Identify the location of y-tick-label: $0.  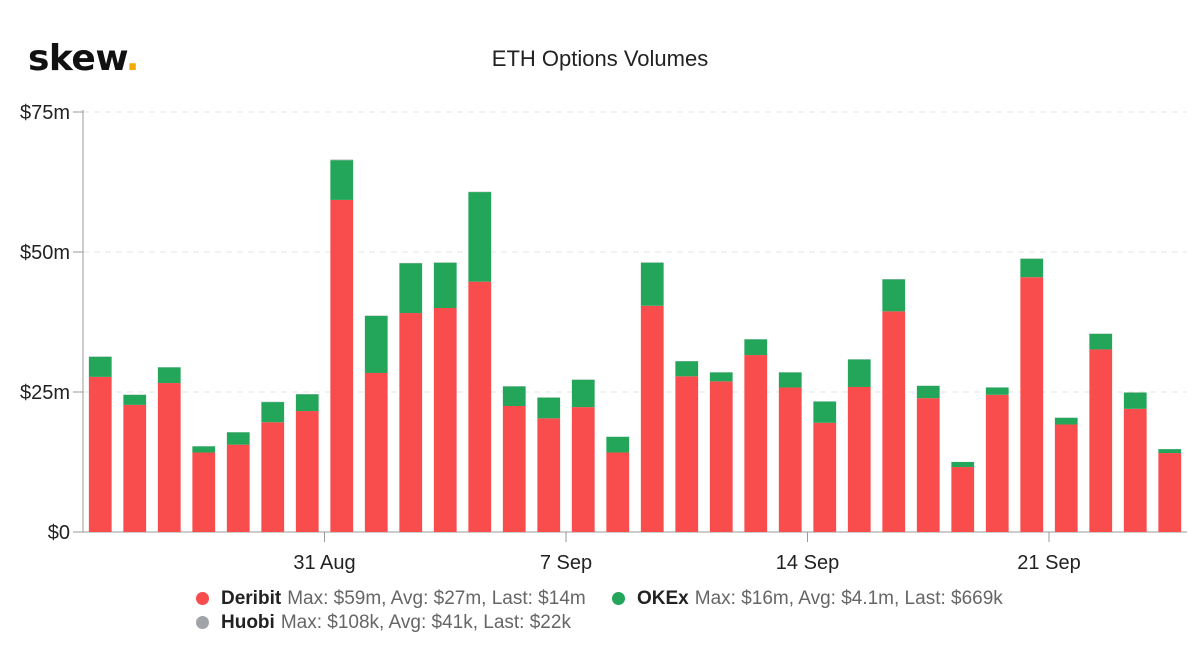
(59, 533).